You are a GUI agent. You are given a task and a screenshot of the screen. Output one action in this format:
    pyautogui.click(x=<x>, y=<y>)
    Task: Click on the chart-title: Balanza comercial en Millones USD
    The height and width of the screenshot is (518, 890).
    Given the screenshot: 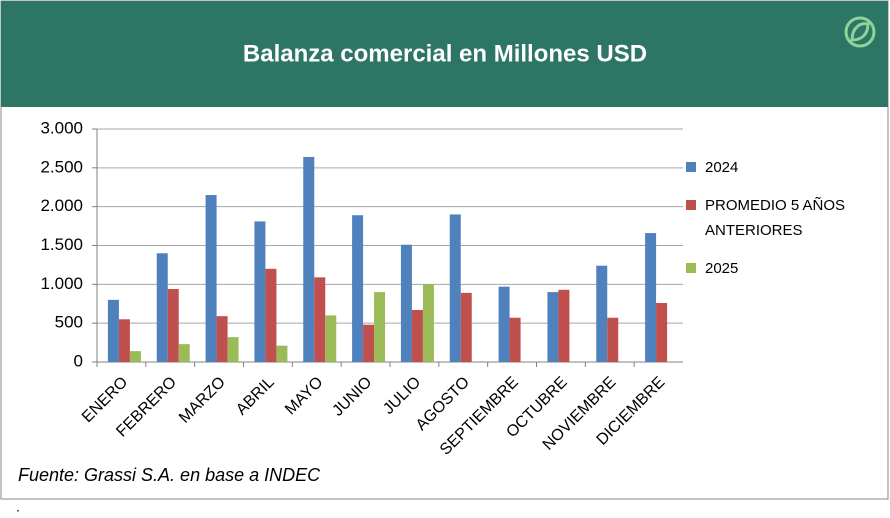 What is the action you would take?
    pyautogui.click(x=445, y=53)
    